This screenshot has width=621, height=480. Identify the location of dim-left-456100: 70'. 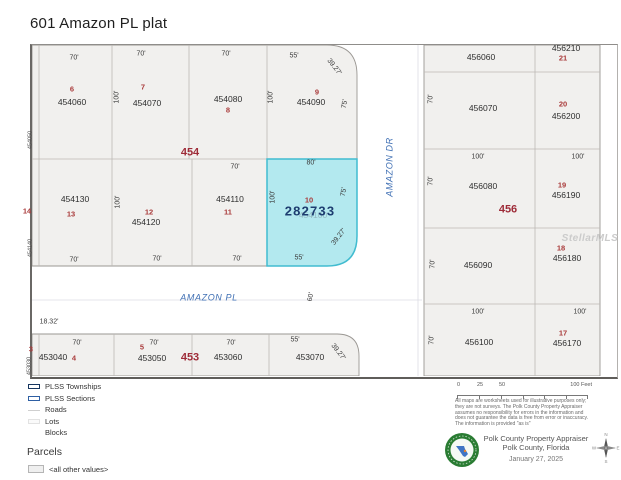
(432, 340).